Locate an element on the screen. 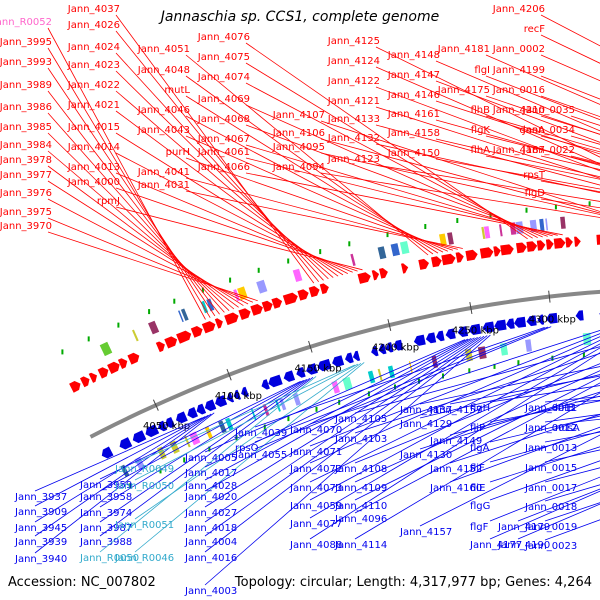  top-gene-label: Jann_0022 is located at coordinates (548, 150).